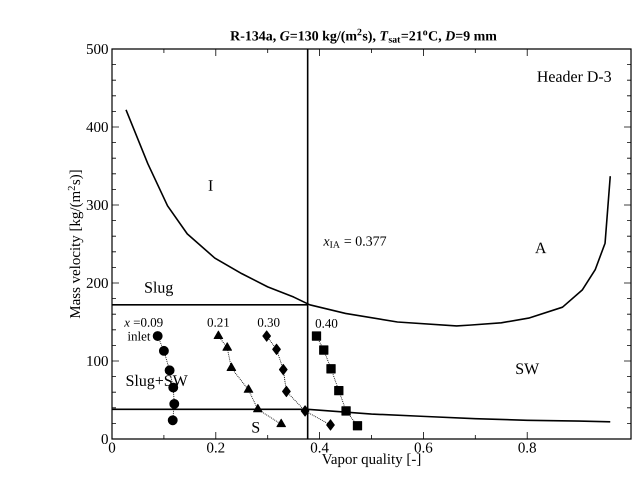 The width and height of the screenshot is (632, 502). What do you see at coordinates (256, 427) in the screenshot?
I see `annotation: S` at bounding box center [256, 427].